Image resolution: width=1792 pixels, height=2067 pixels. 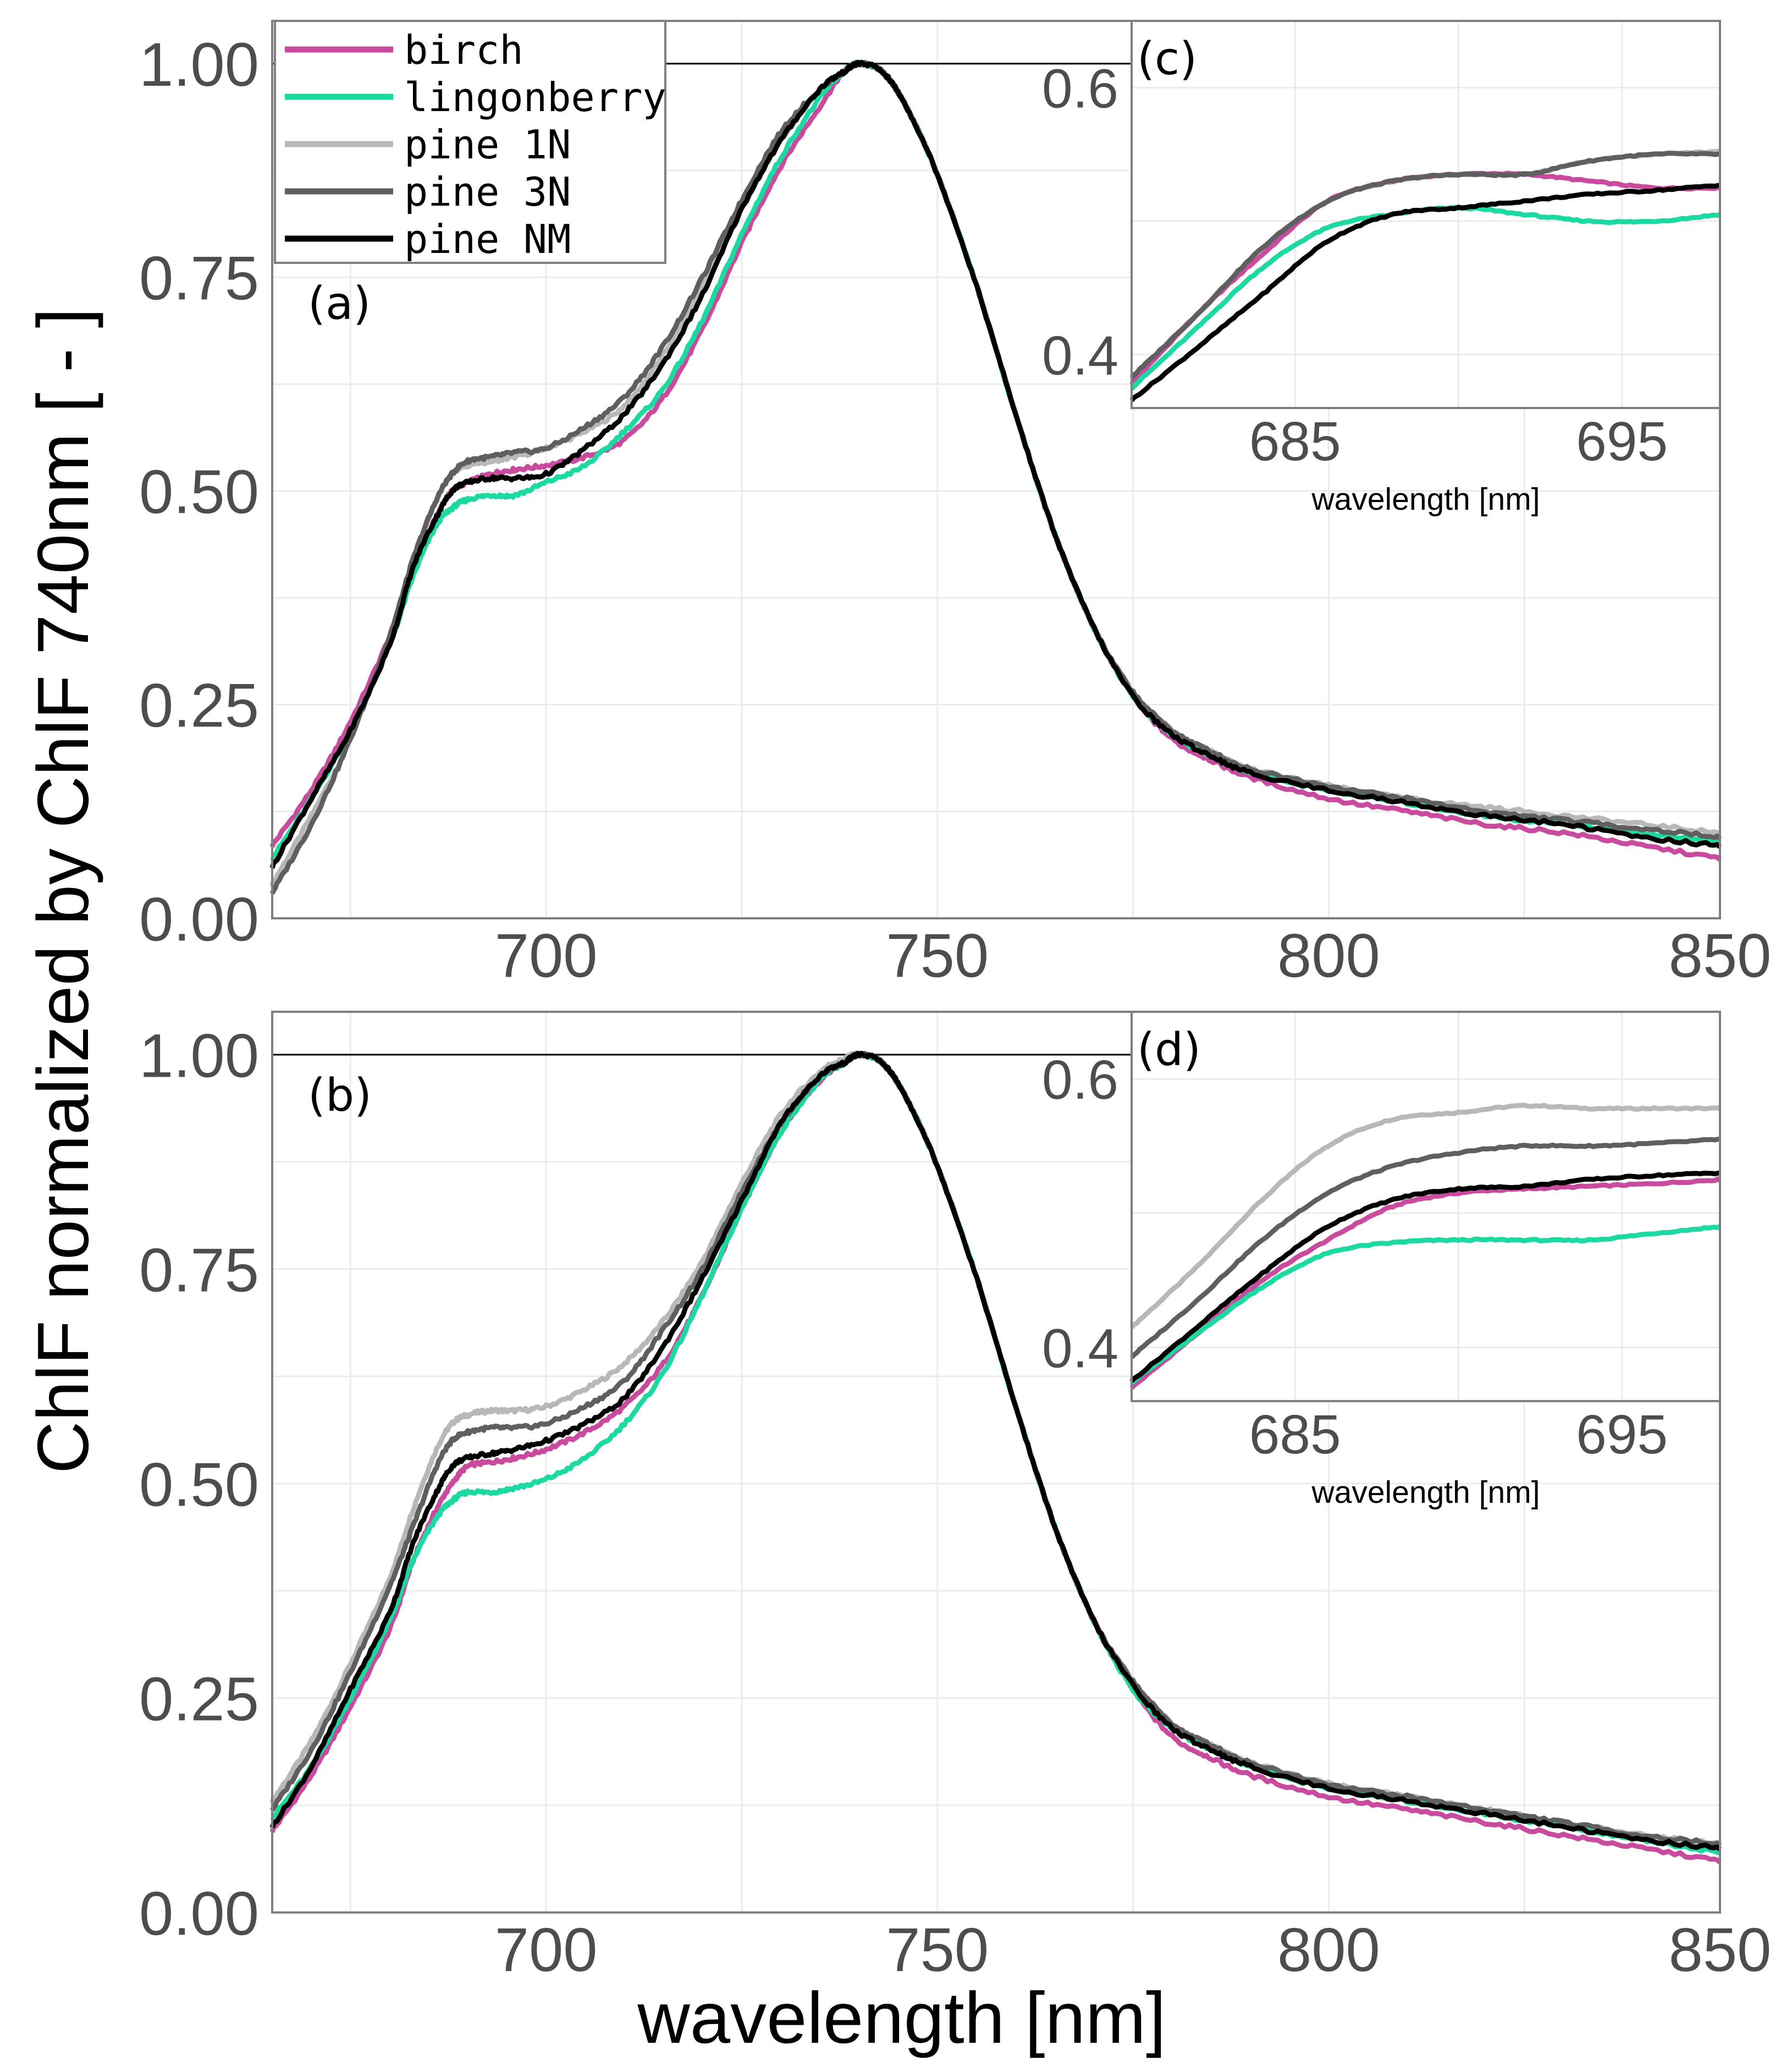 I want to click on series-line-lingonberry, so click(x=1426, y=1304).